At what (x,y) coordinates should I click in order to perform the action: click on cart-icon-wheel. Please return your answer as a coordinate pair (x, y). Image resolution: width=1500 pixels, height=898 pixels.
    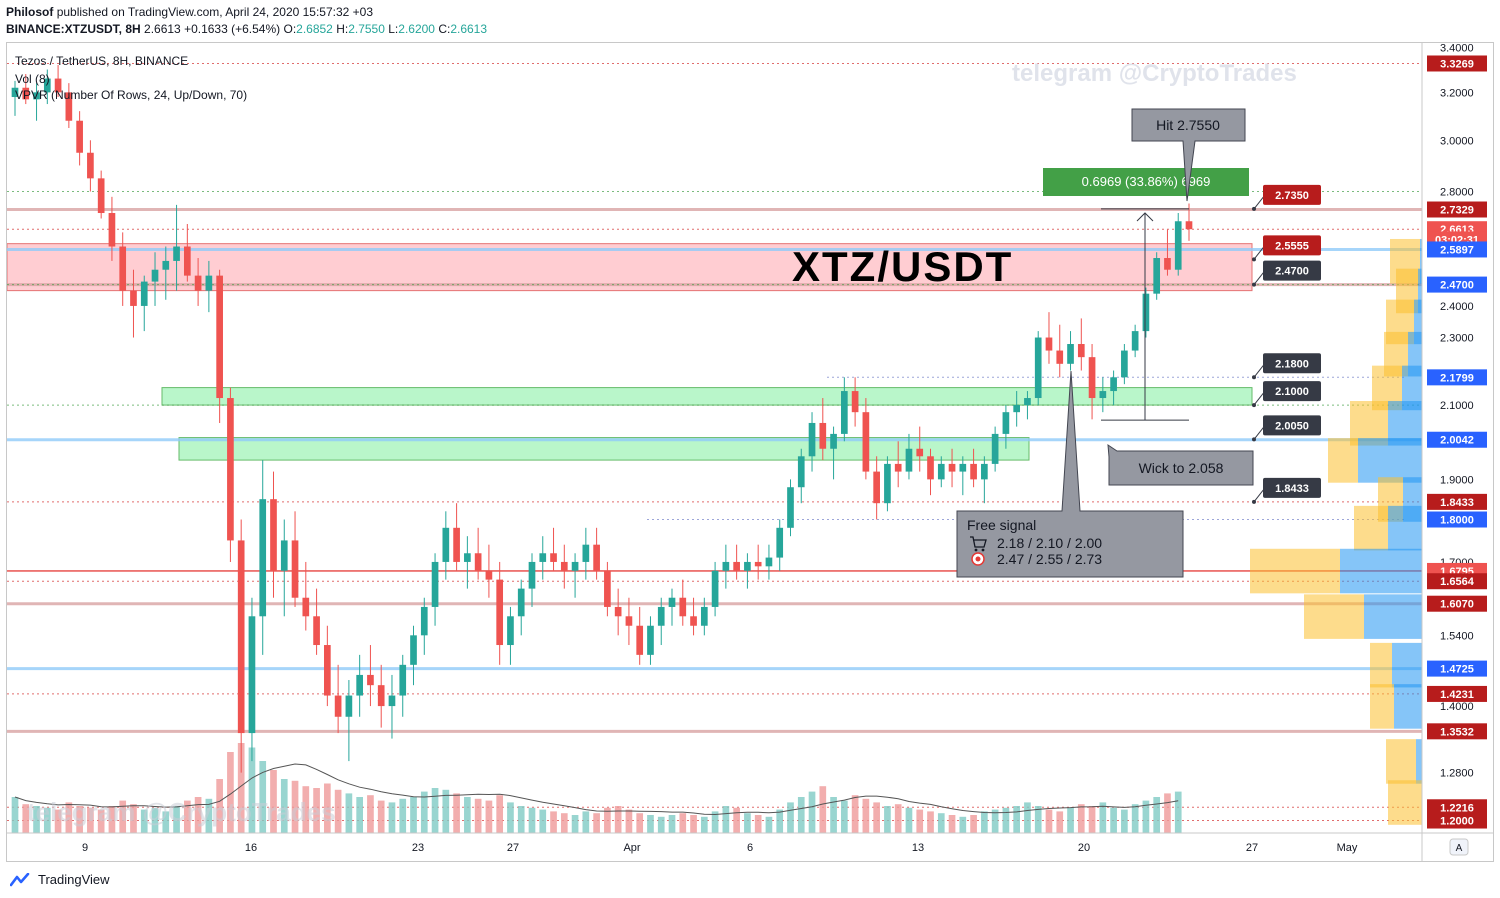
    Looking at the image, I should click on (983, 550).